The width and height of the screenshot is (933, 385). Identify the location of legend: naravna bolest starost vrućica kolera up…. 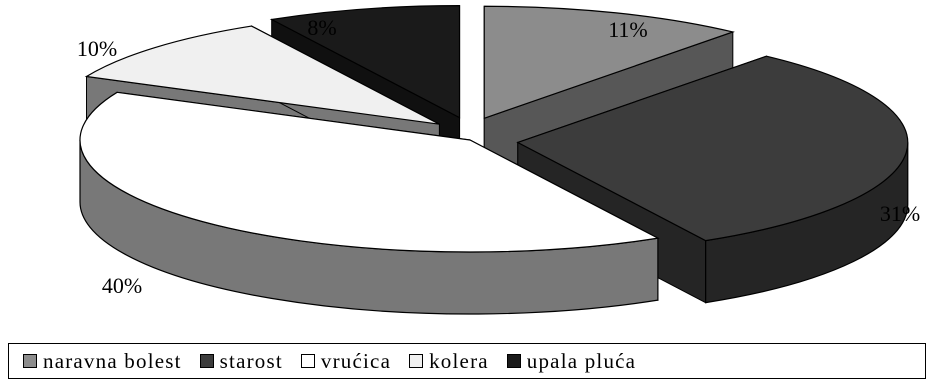
(467, 361).